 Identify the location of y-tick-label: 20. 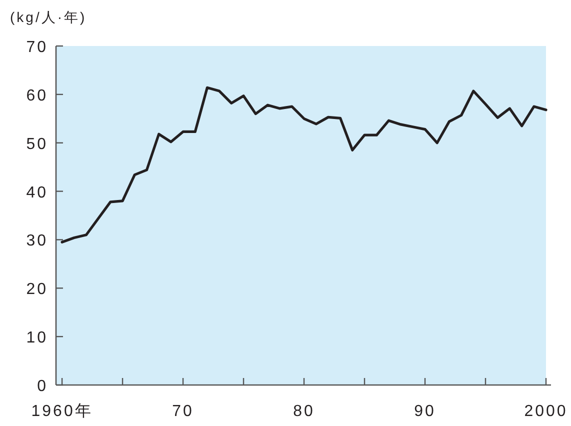
(37, 289).